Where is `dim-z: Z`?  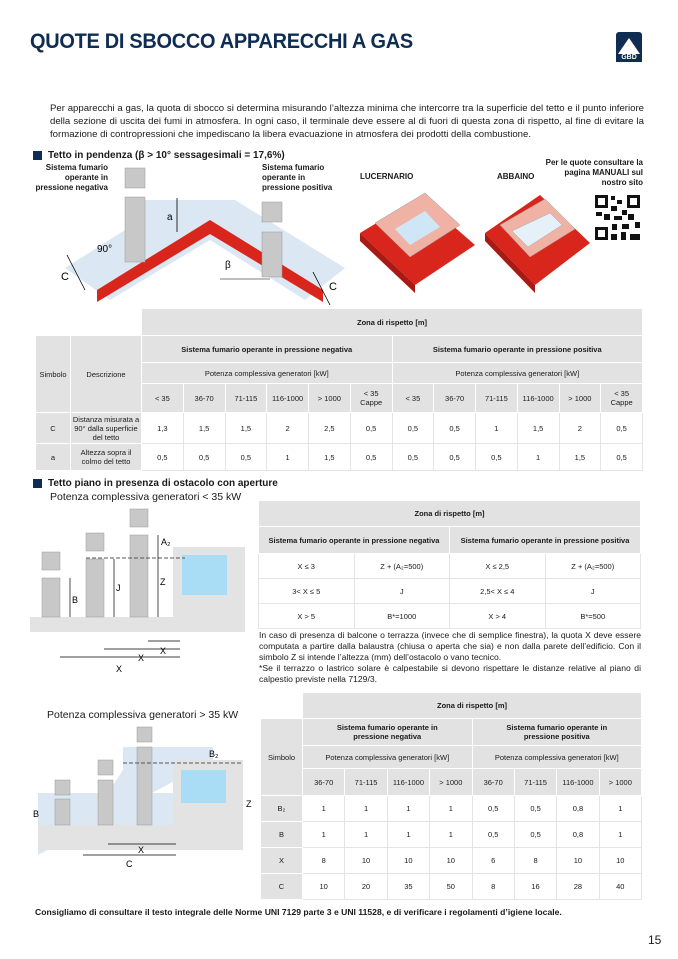 dim-z: Z is located at coordinates (163, 582).